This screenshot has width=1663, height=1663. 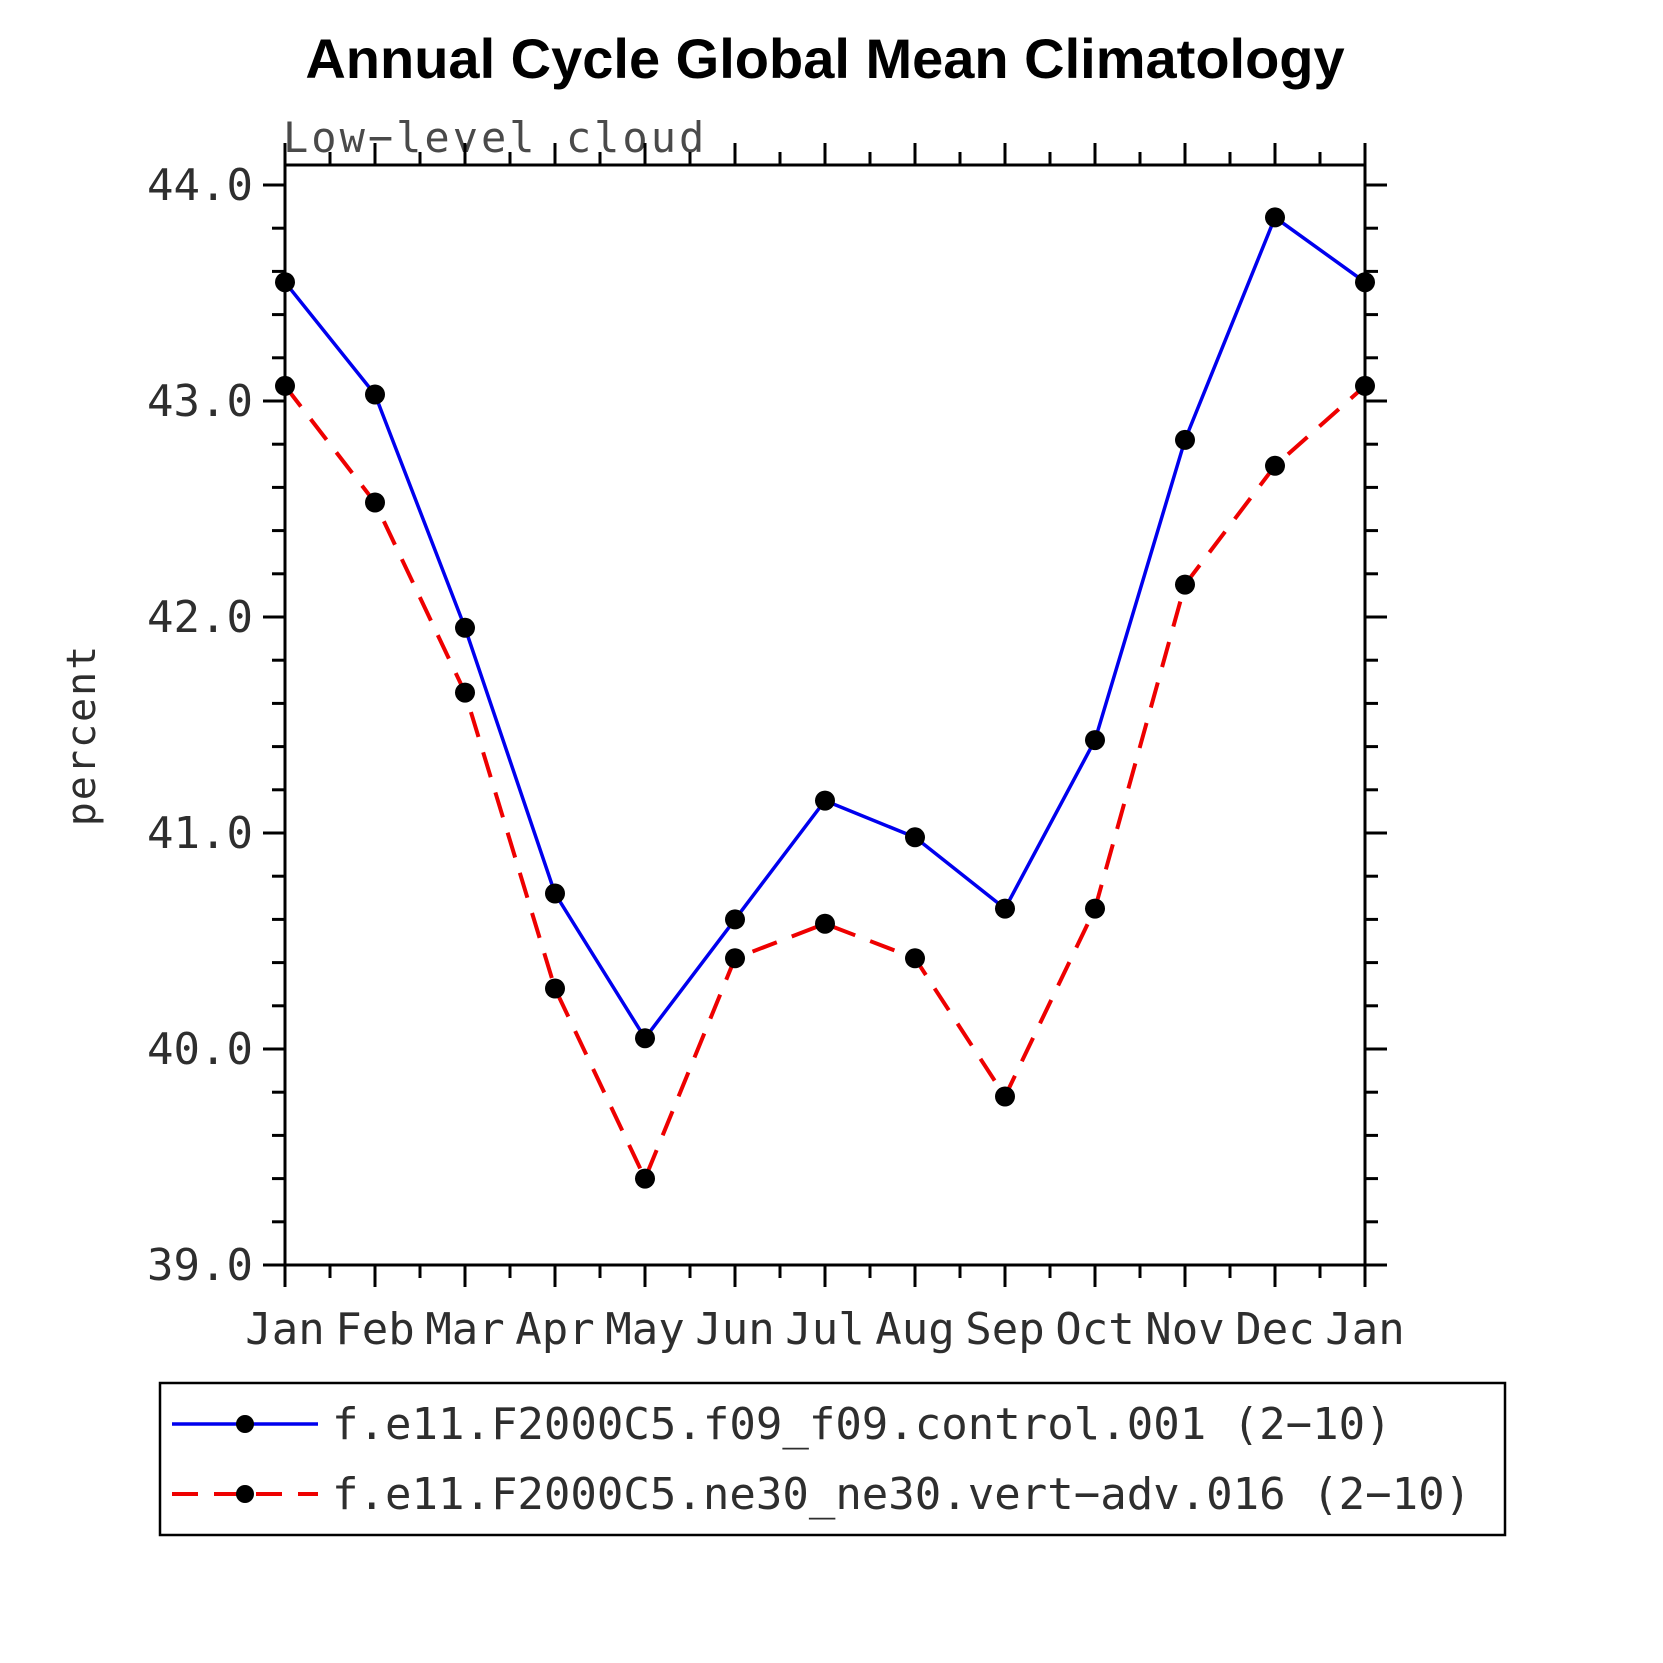 I want to click on x-tick-label: Oct, so click(x=1094, y=1329).